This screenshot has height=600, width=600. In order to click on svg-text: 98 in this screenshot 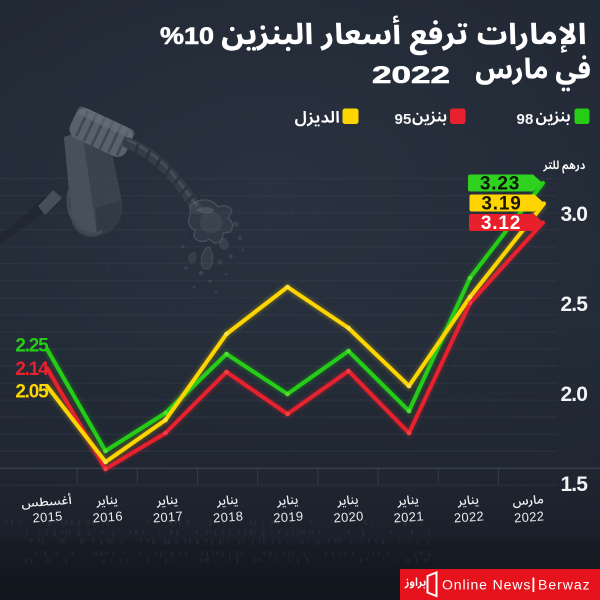, I will do `click(525, 119)`.